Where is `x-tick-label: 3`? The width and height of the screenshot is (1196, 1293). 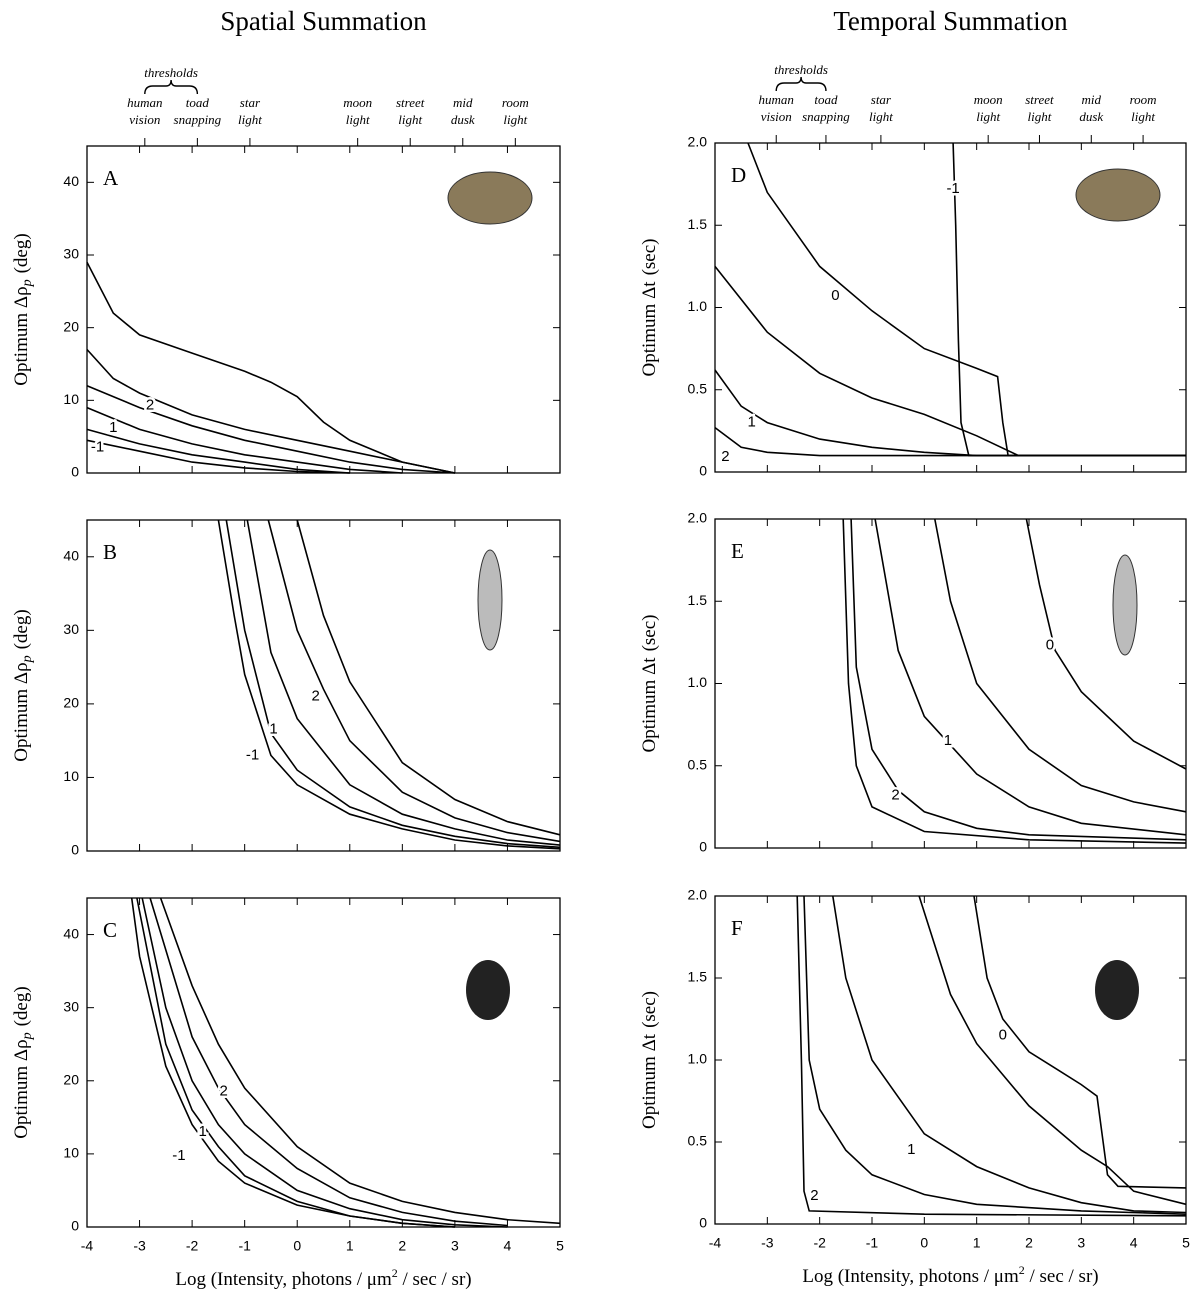 x-tick-label: 3 is located at coordinates (455, 1246).